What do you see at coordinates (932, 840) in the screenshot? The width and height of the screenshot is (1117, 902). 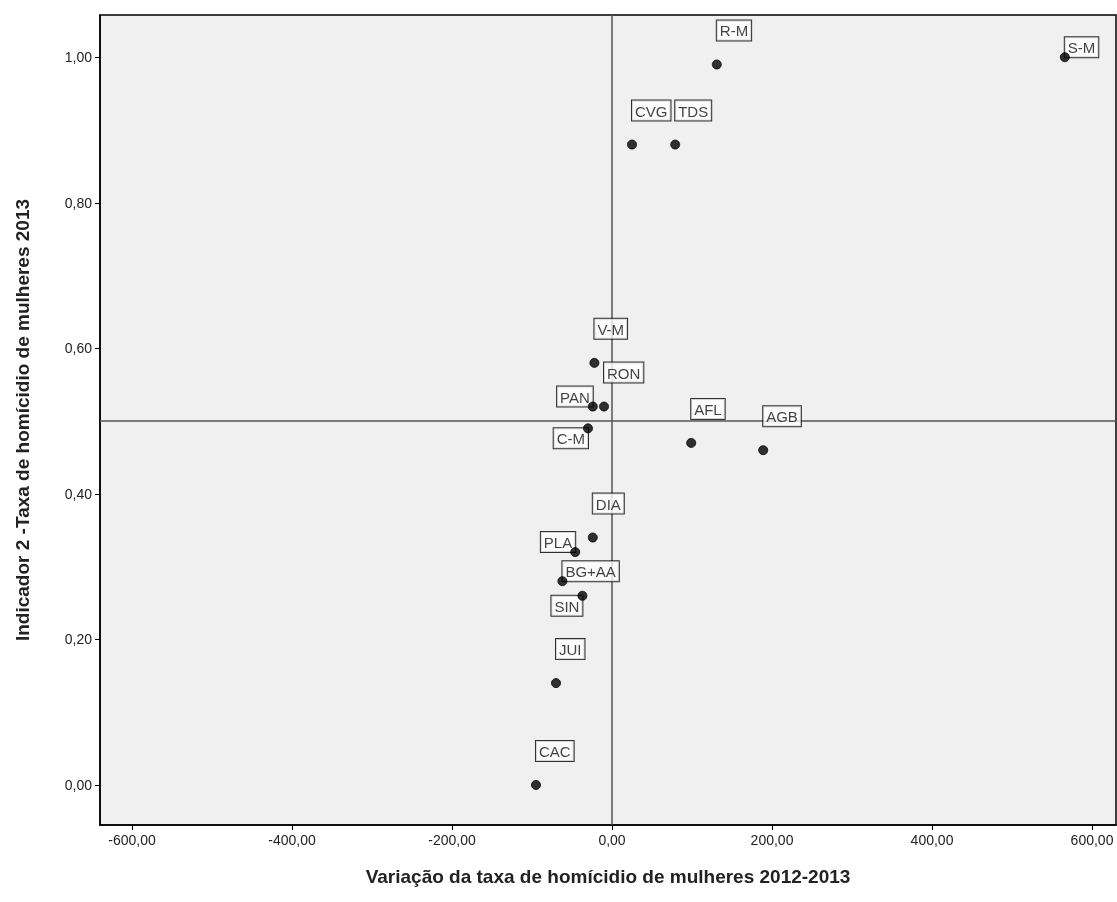 I see `x-tick-label: 400,00` at bounding box center [932, 840].